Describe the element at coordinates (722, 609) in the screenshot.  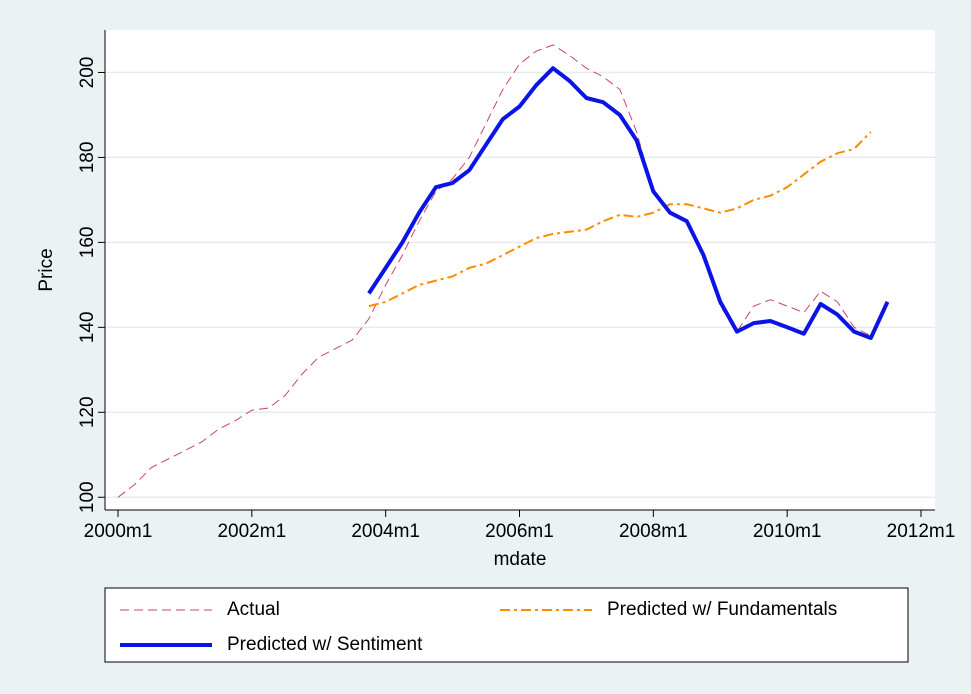
I see `legend-label: Predicted w/ Fundamentals` at that location.